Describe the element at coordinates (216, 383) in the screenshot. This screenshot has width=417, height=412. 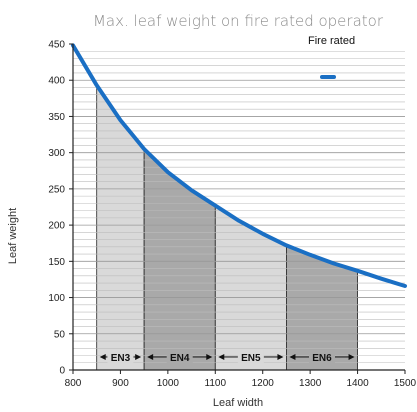
I see `x-tick-label: 1100` at that location.